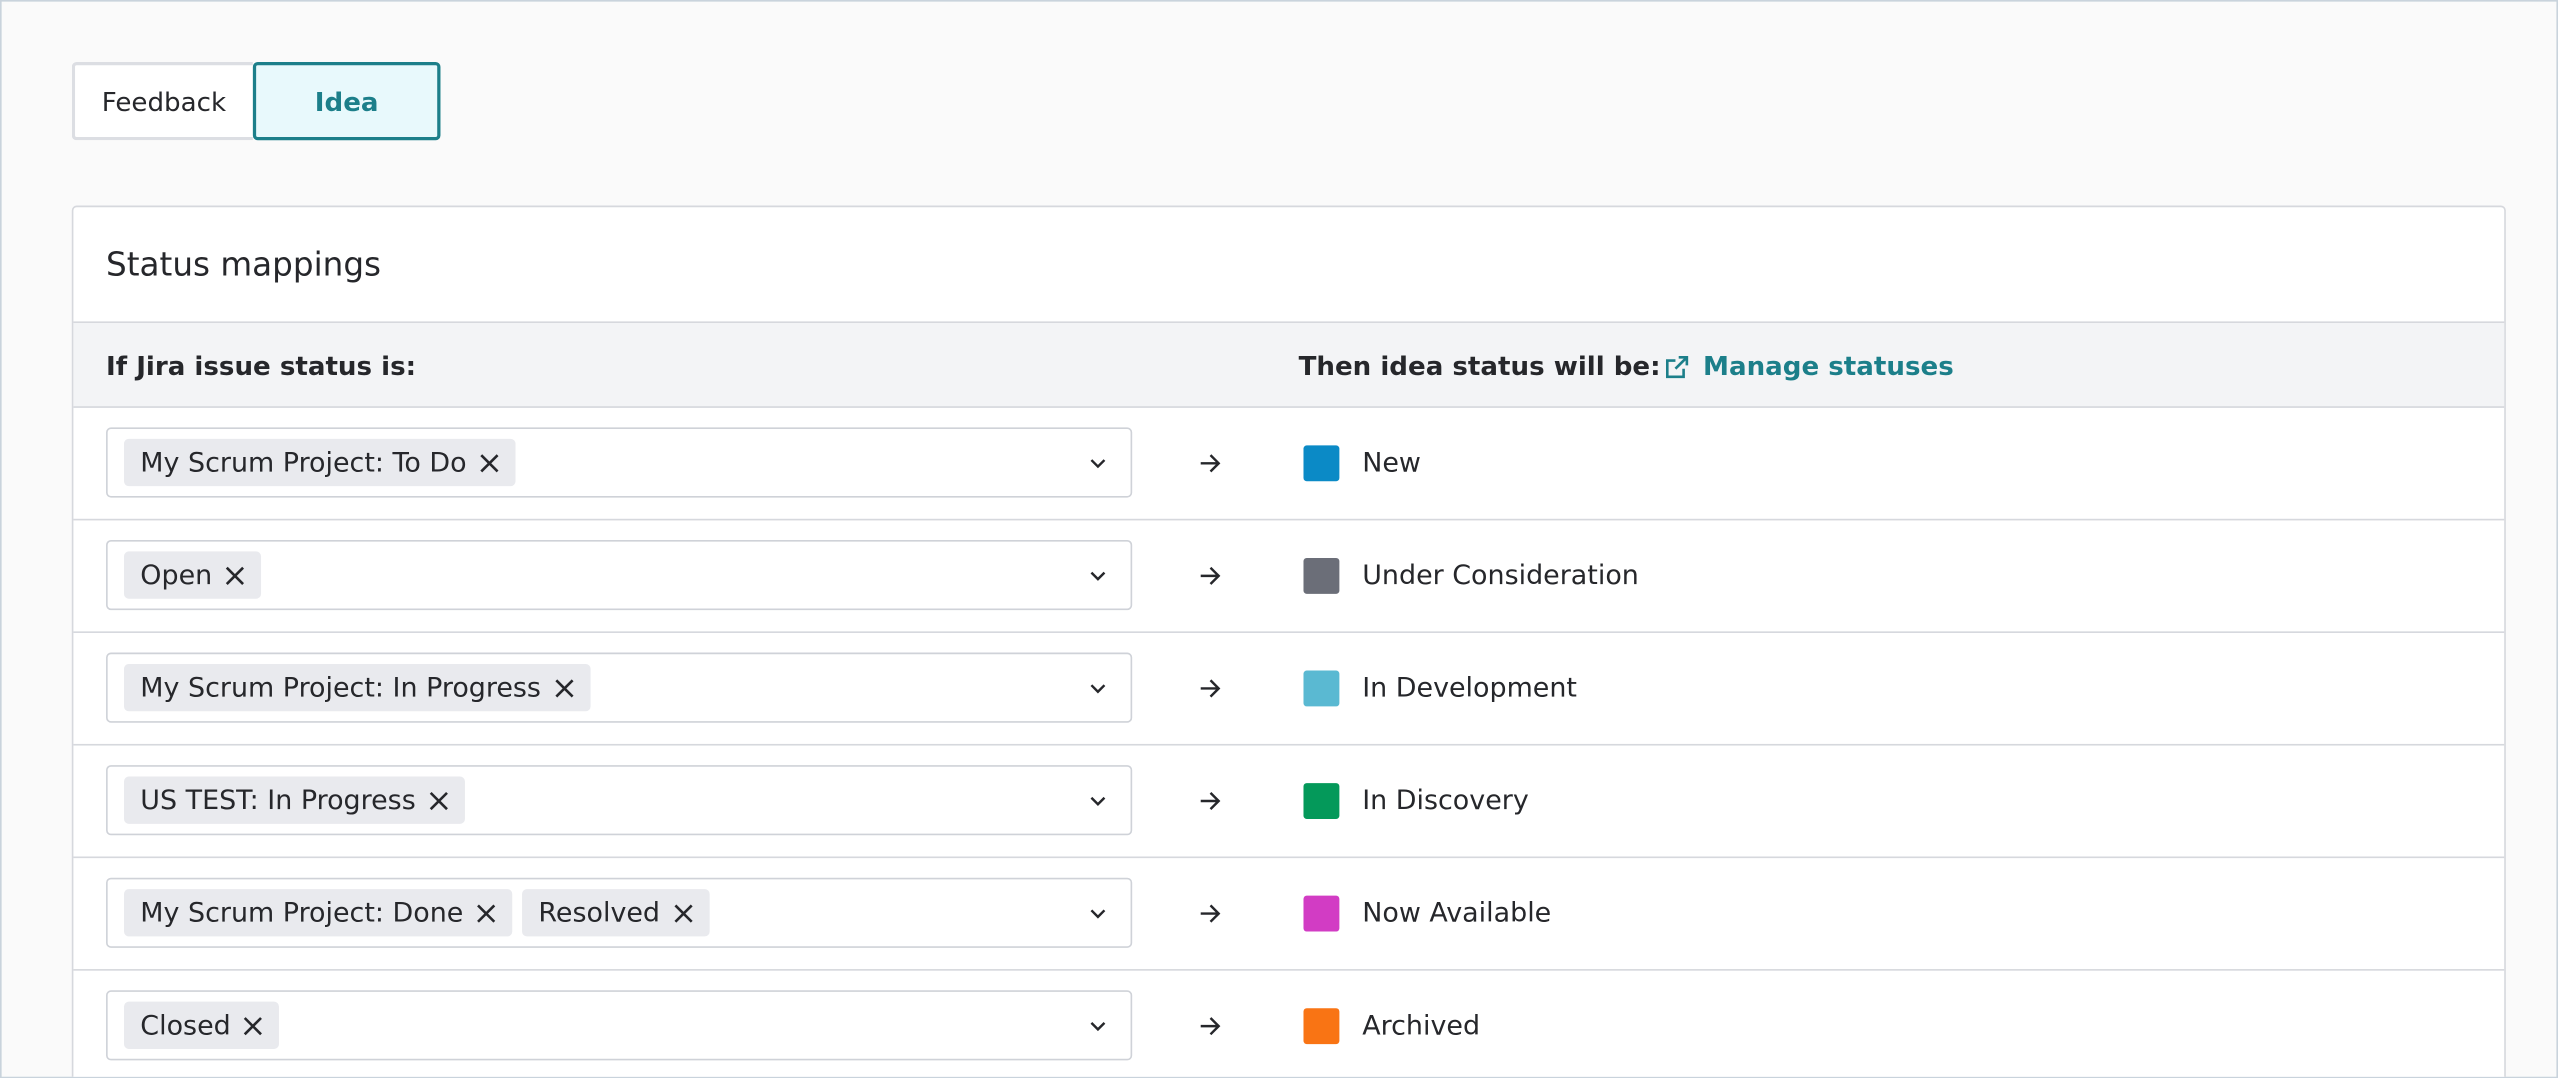 The width and height of the screenshot is (2558, 1078). What do you see at coordinates (1676, 366) in the screenshot?
I see `external-link-icon` at bounding box center [1676, 366].